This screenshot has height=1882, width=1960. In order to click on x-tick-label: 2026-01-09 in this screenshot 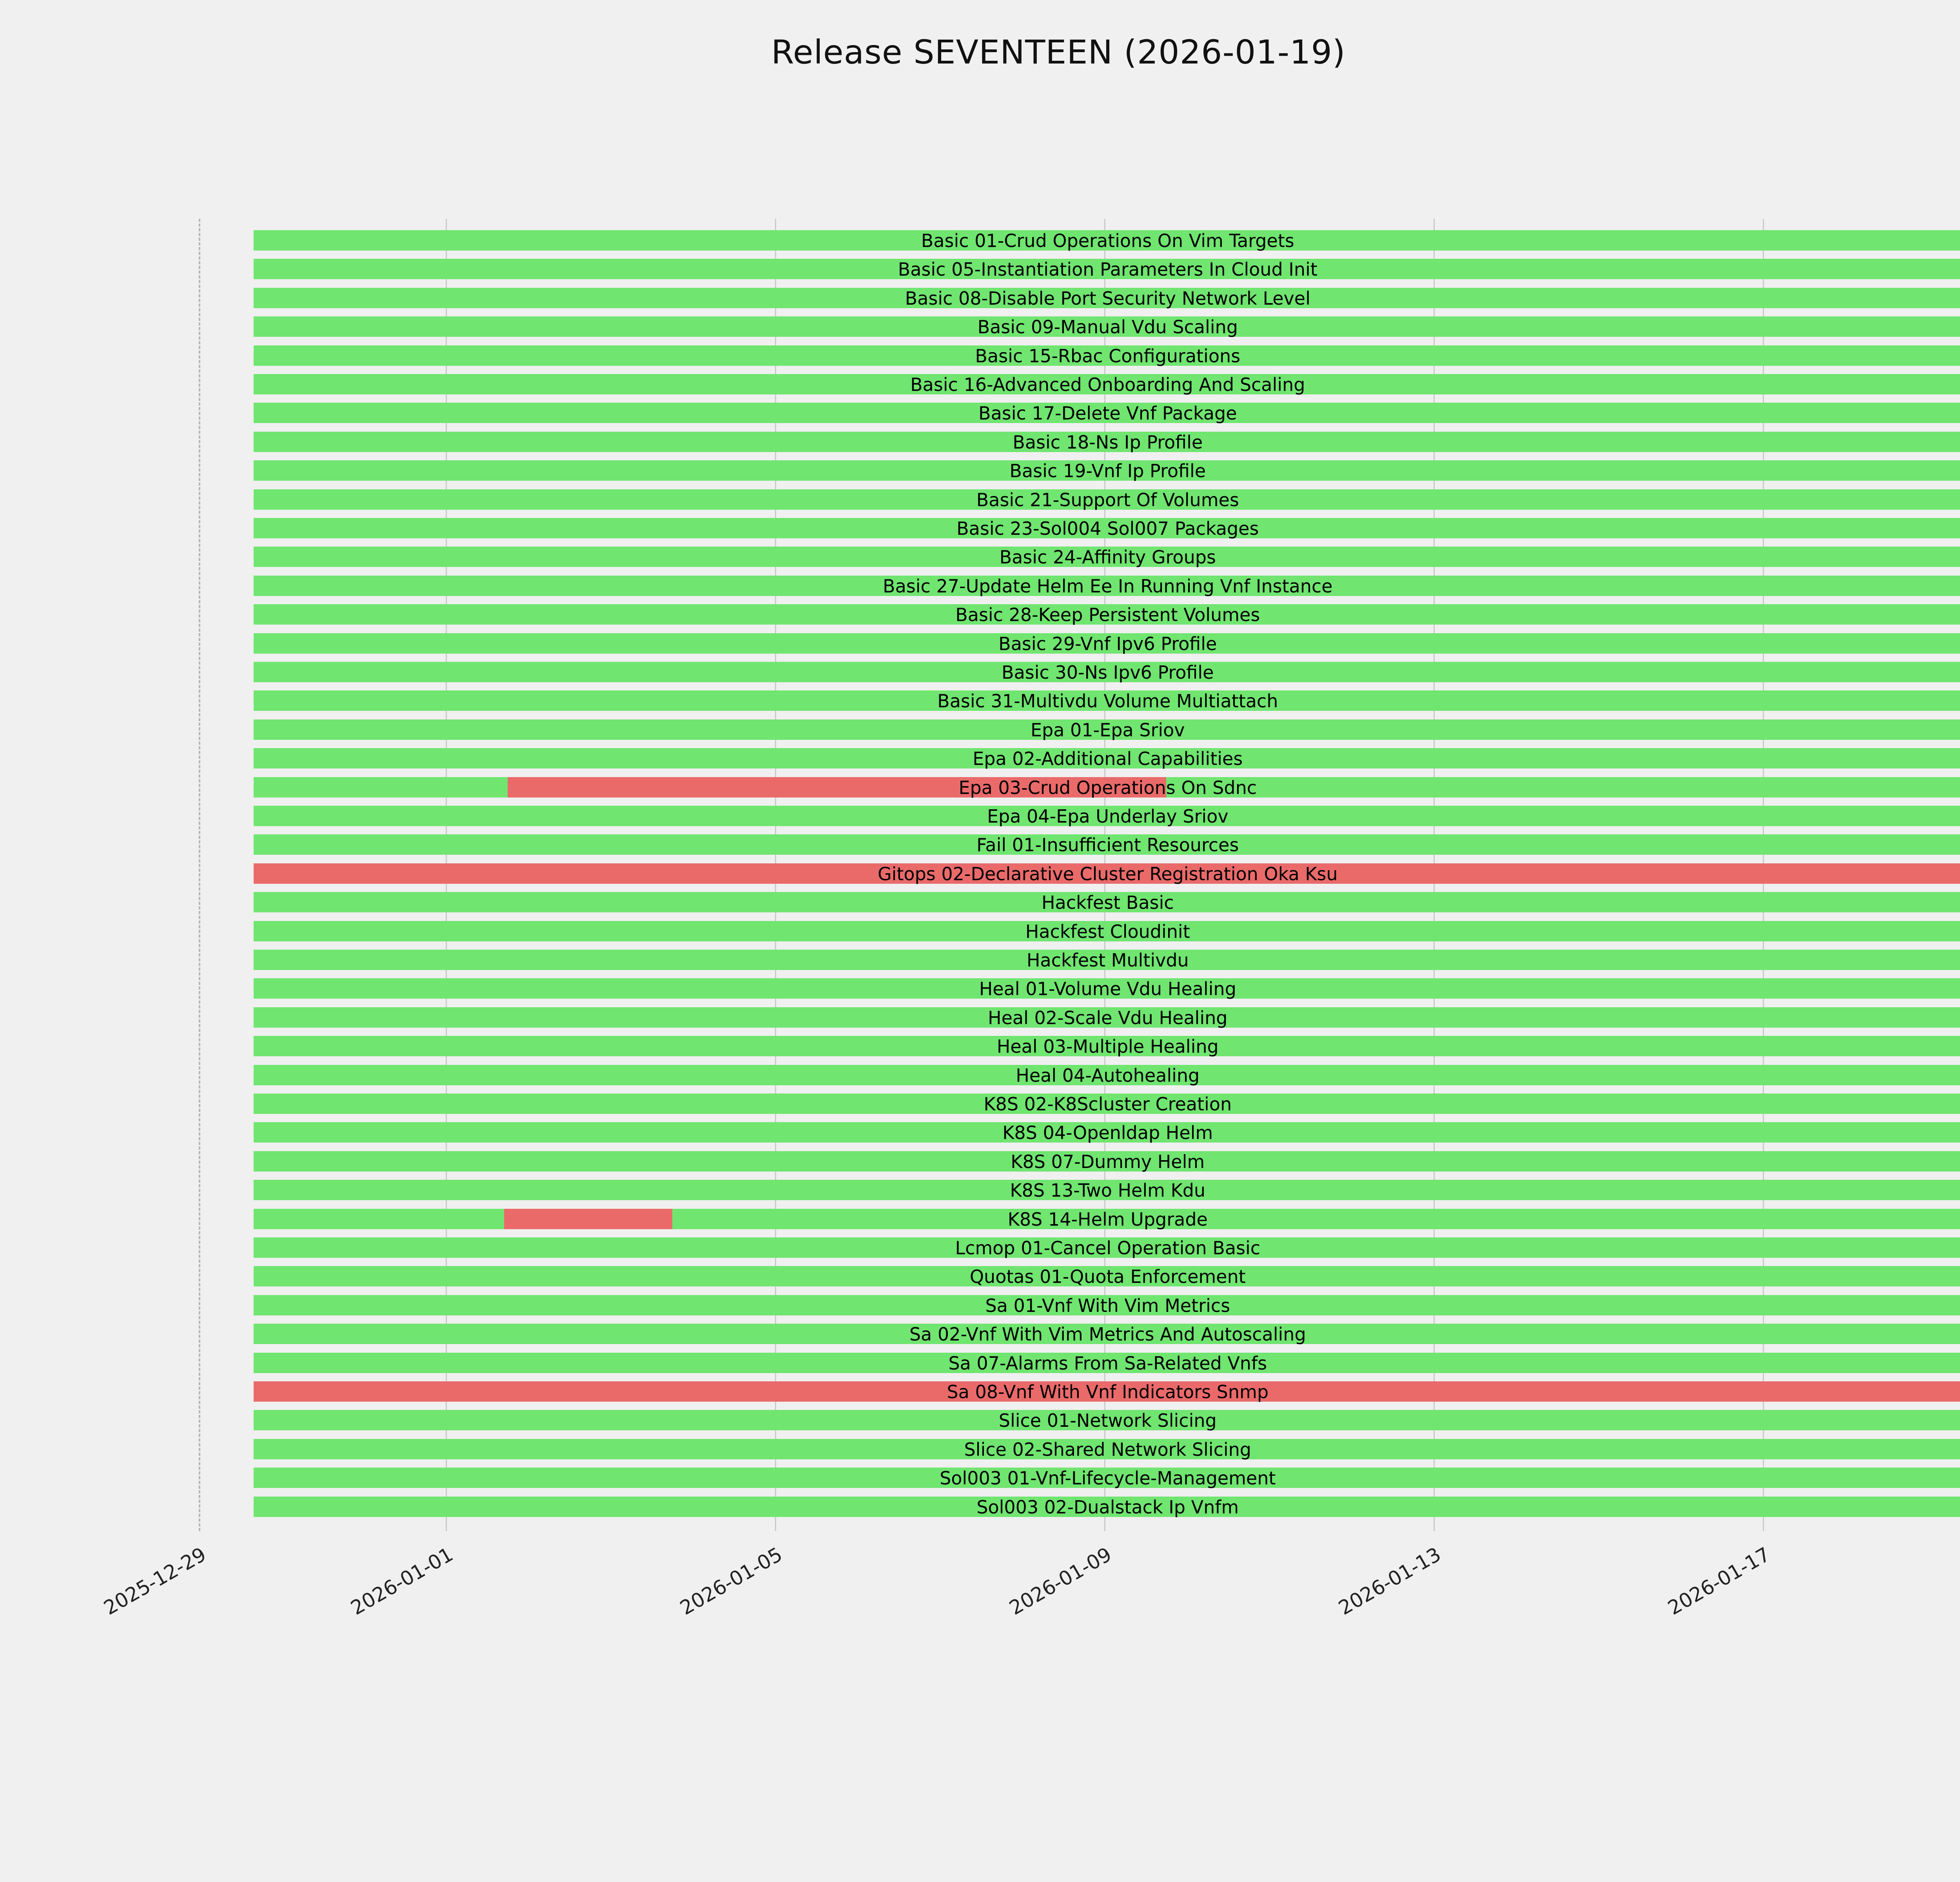, I will do `click(1060, 1581)`.